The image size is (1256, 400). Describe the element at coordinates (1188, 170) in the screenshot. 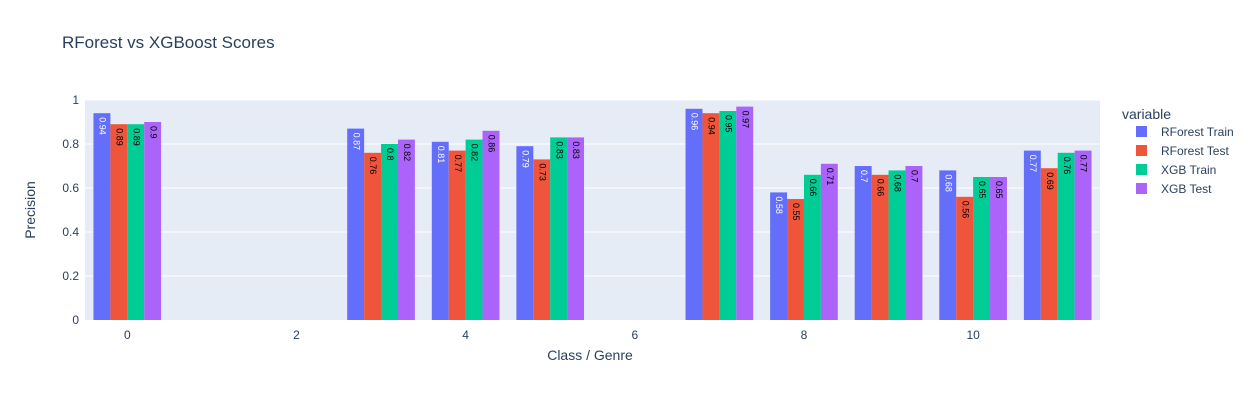

I see `legend-item-label: XGB Train` at that location.